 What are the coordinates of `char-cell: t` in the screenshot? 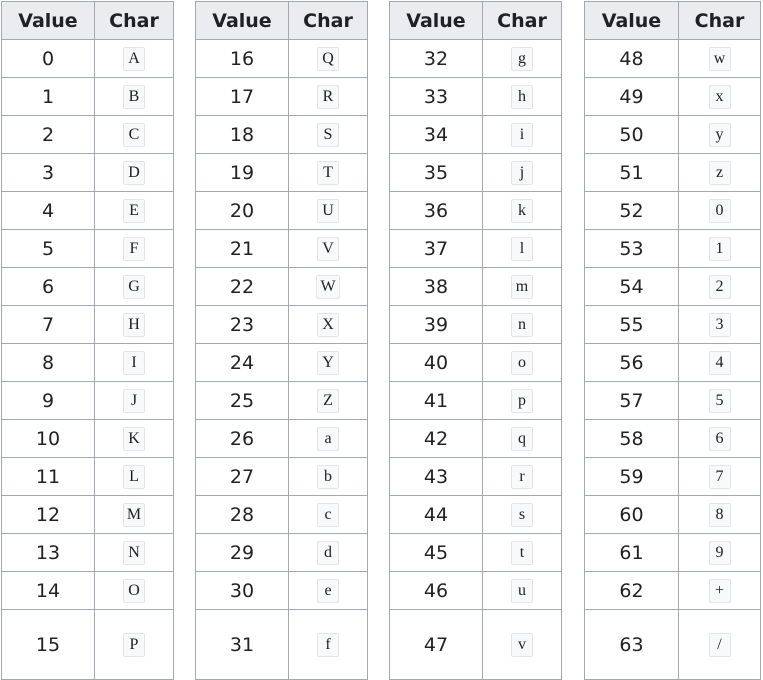 It's located at (522, 552).